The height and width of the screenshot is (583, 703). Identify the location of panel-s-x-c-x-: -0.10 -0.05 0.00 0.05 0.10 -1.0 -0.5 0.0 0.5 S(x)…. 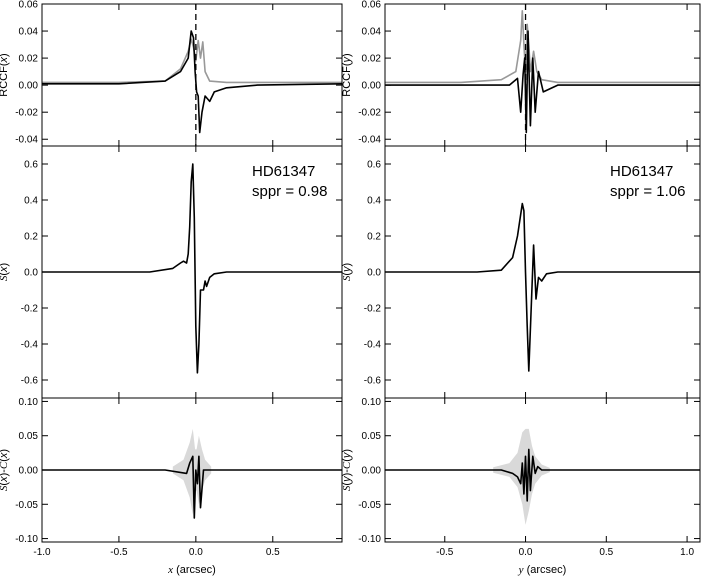
(171, 486).